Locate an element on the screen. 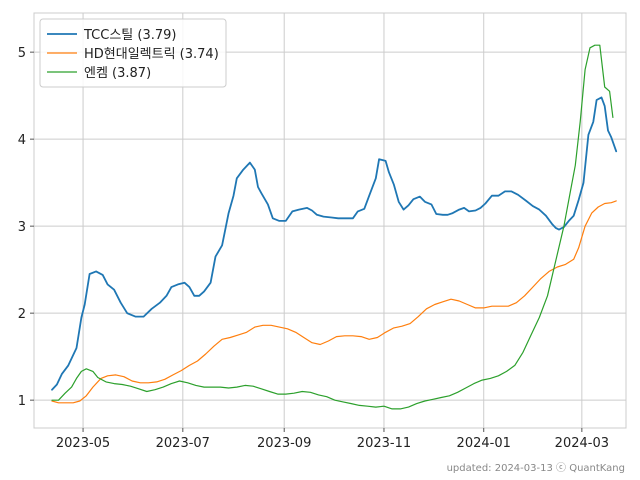  x-tick-label: 2023-09 is located at coordinates (284, 443).